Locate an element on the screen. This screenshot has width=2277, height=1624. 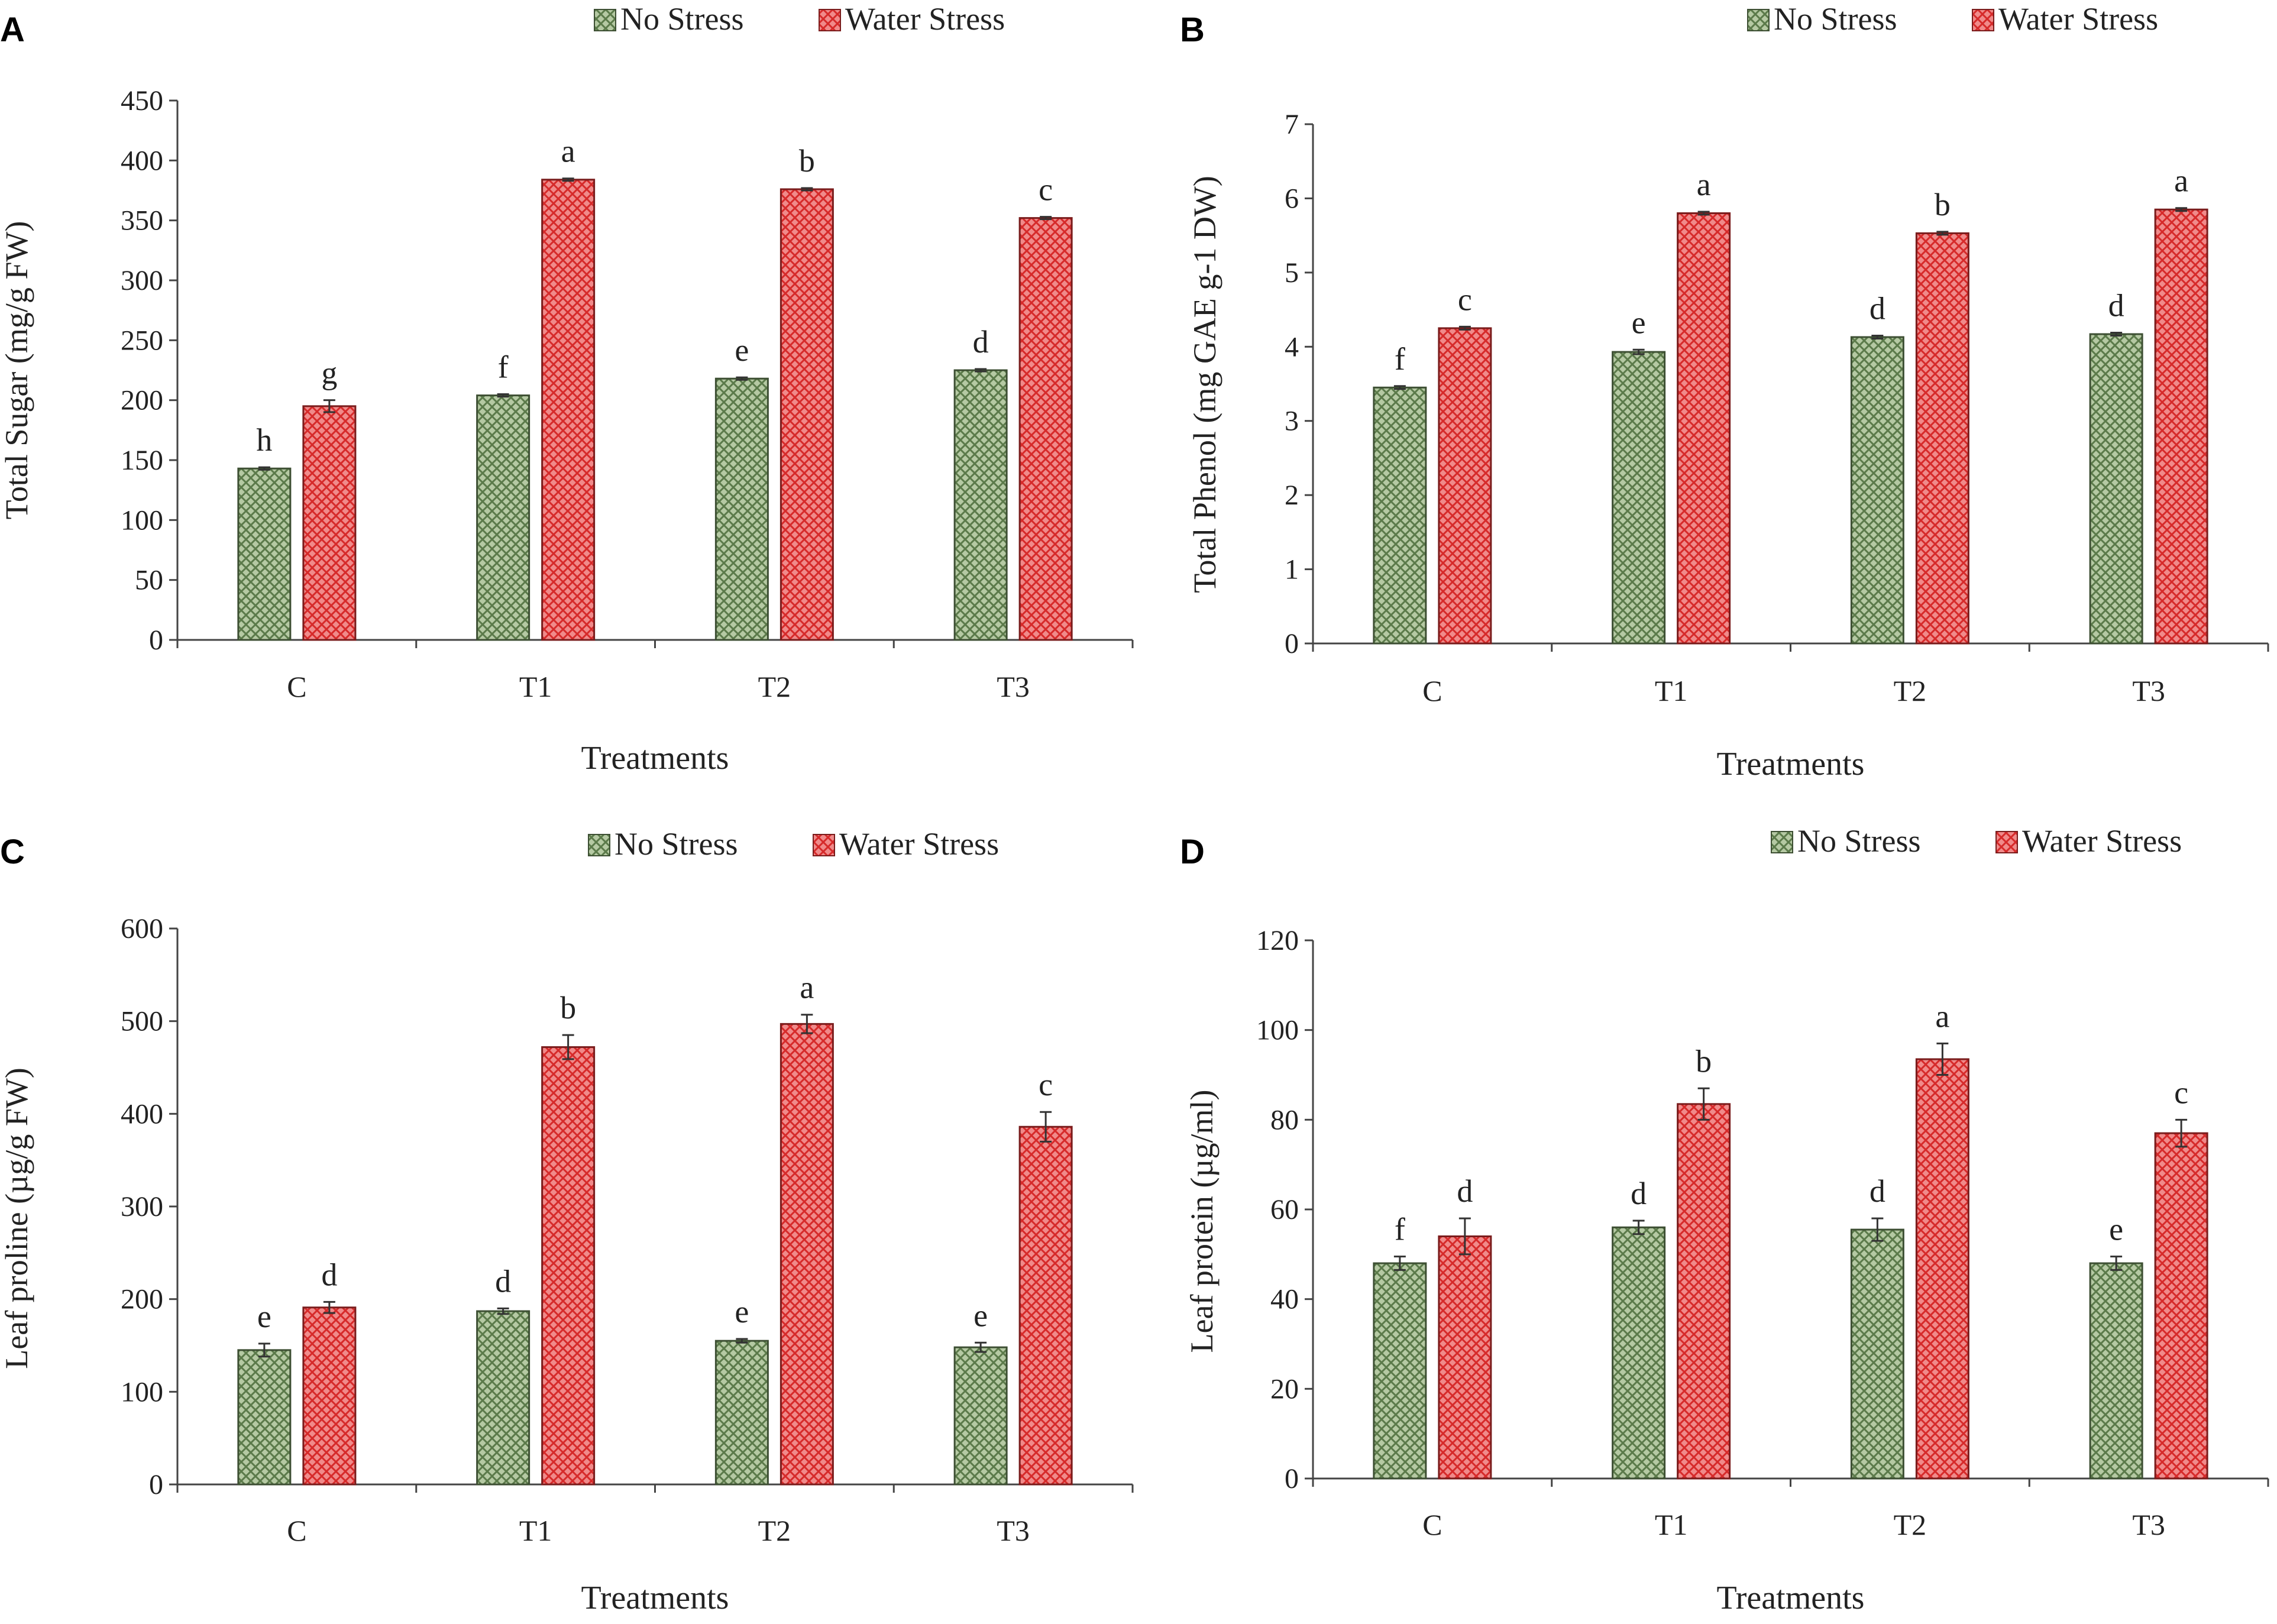
y-tick-label: 3 is located at coordinates (1292, 422).